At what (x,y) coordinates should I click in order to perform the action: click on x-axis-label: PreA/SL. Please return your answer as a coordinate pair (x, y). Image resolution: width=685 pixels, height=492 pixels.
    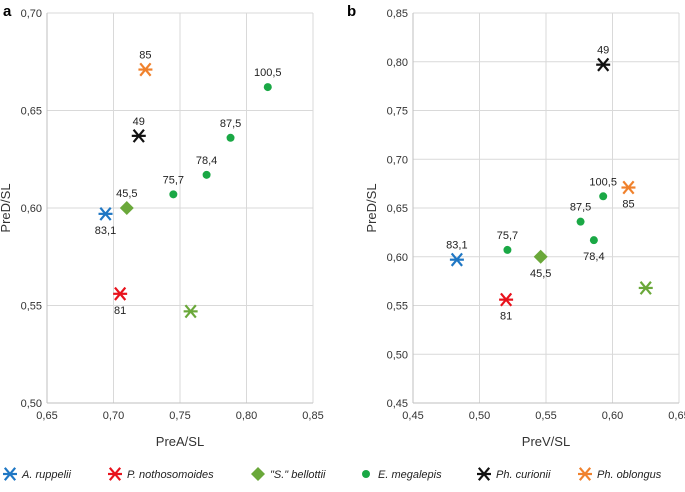
    Looking at the image, I should click on (180, 441).